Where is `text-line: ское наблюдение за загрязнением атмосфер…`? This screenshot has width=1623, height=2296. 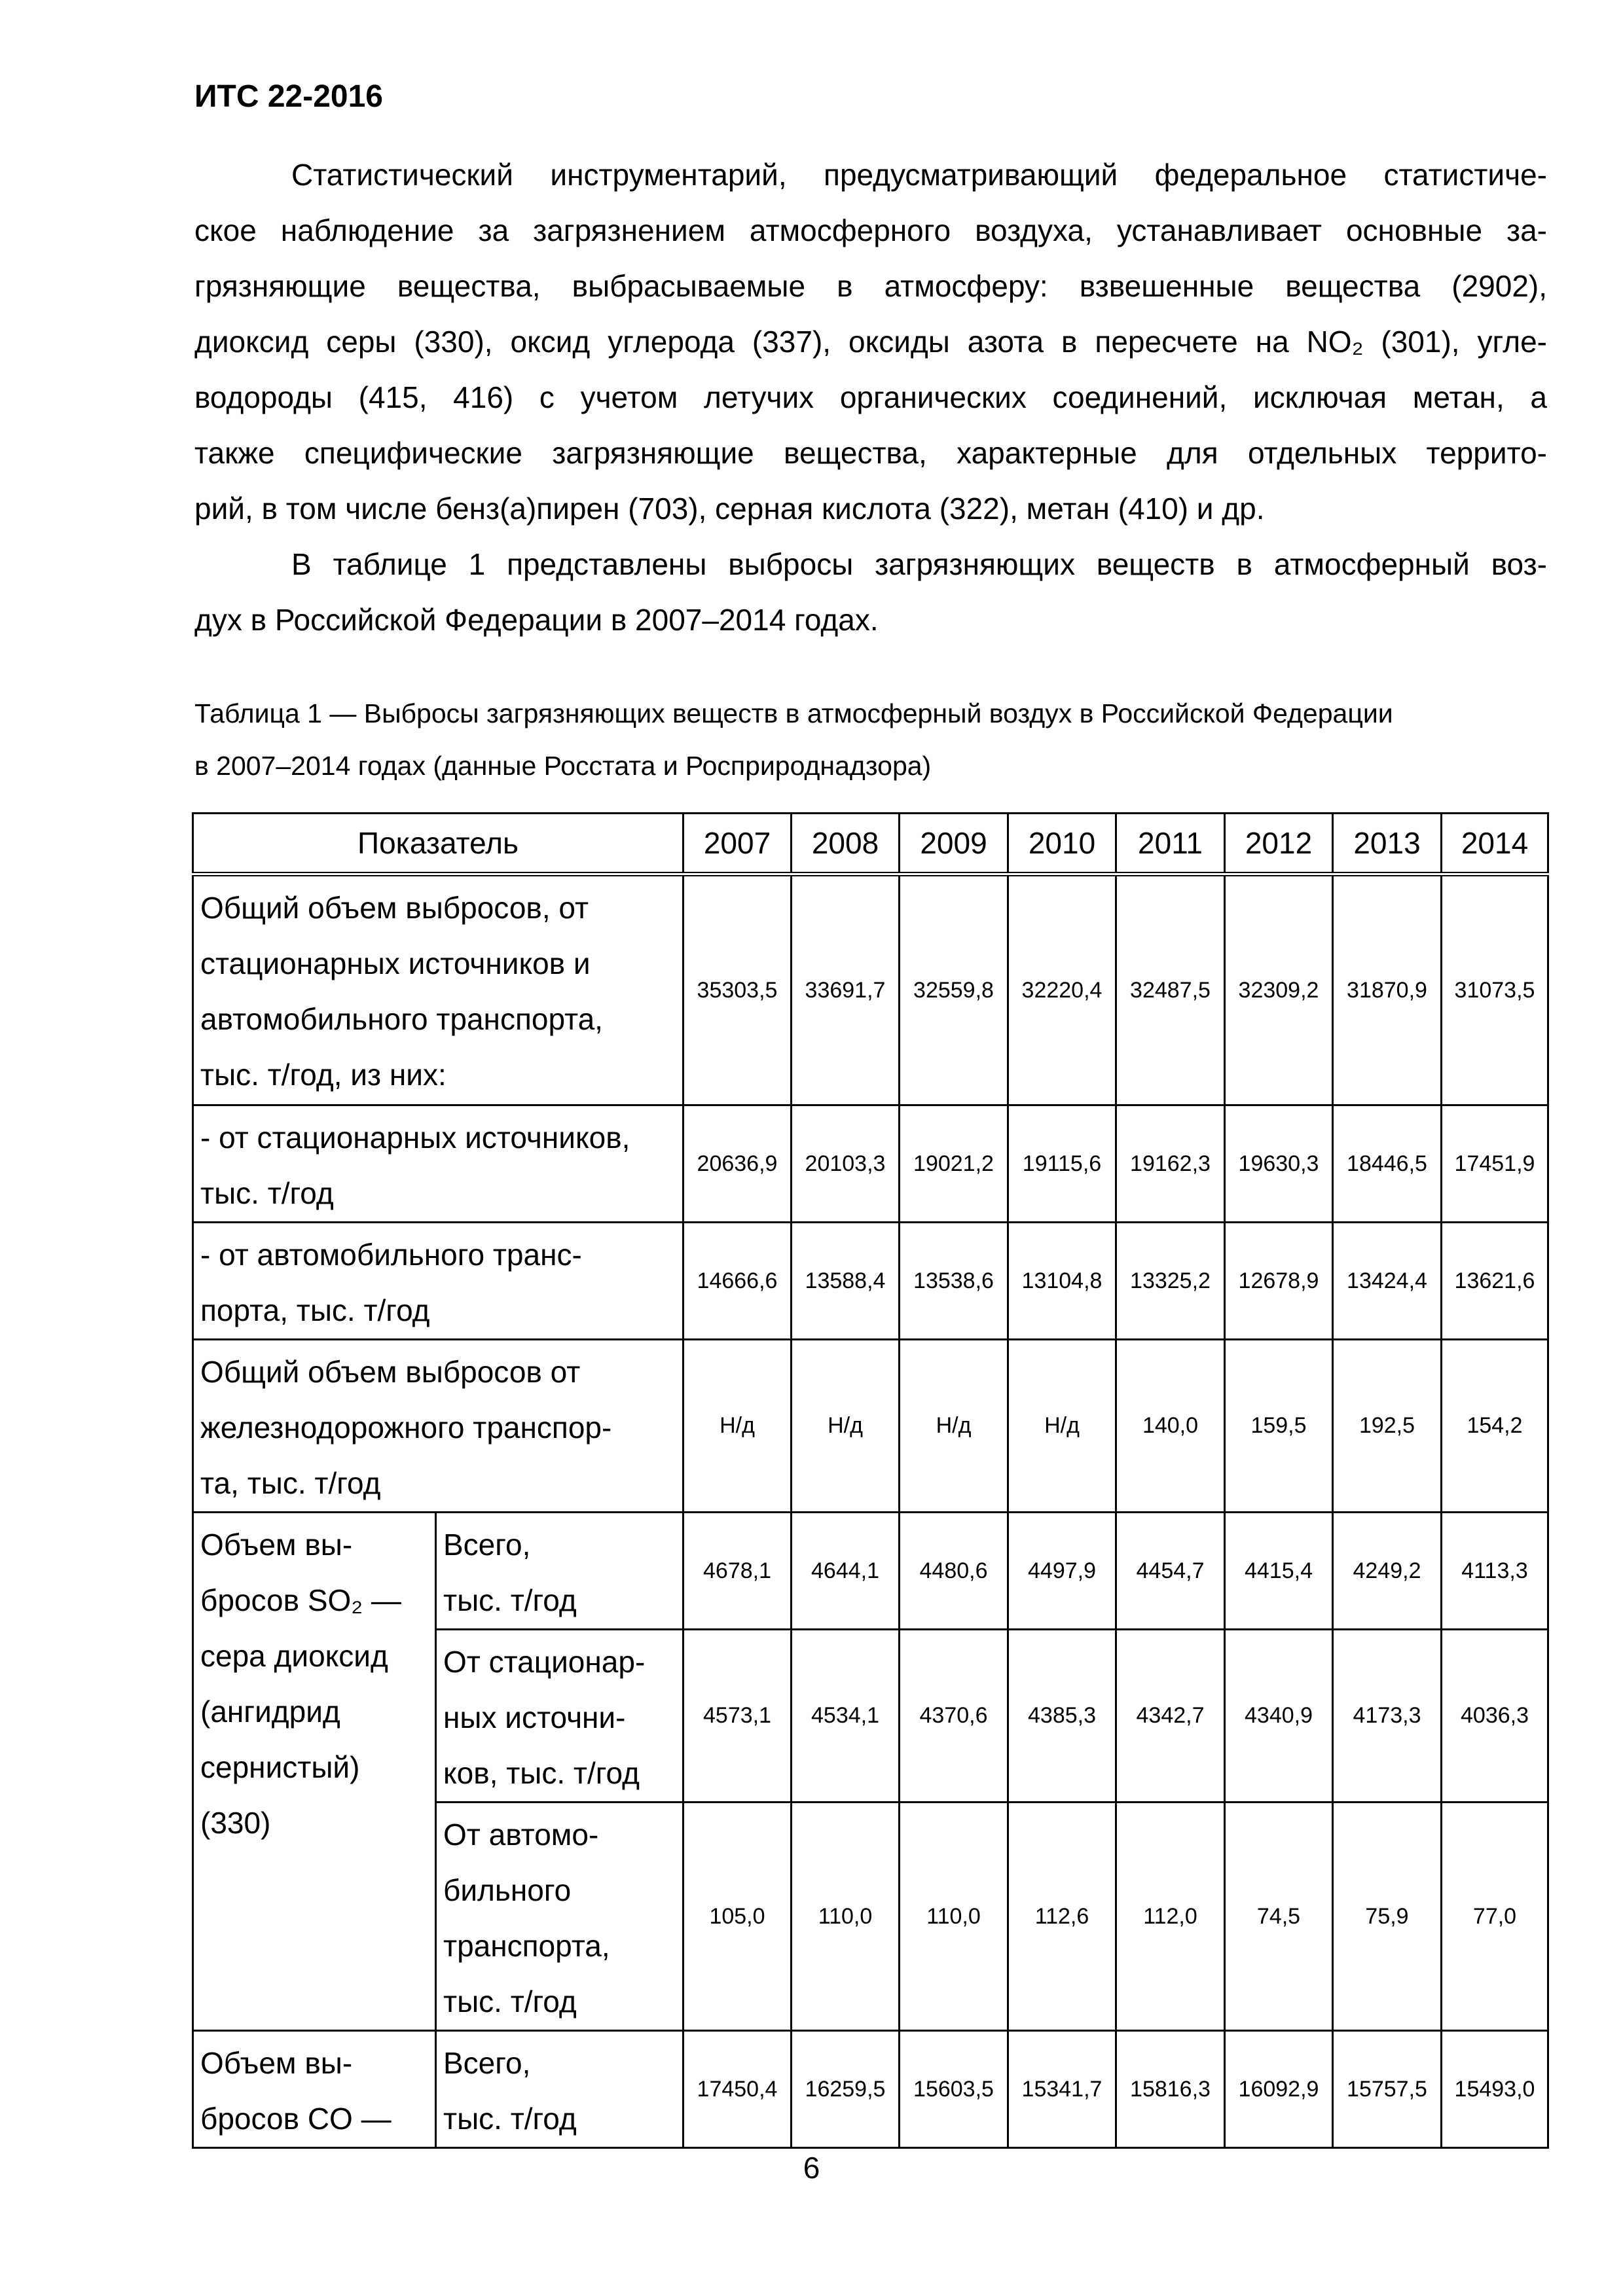
text-line: ское наблюдение за загрязнением атмосфер… is located at coordinates (870, 230).